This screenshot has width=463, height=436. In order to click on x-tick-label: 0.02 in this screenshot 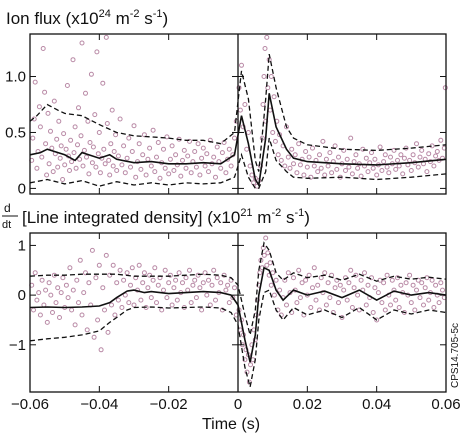, I will do `click(307, 404)`.